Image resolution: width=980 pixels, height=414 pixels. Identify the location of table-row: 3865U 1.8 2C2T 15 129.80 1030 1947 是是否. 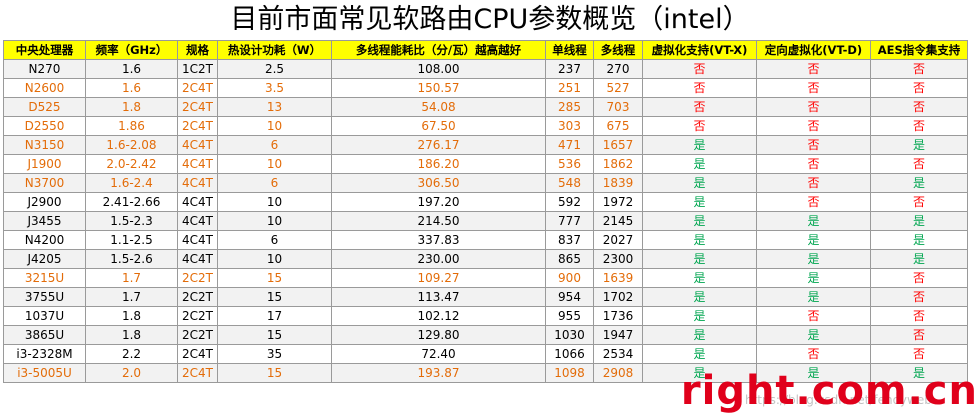
(485, 335).